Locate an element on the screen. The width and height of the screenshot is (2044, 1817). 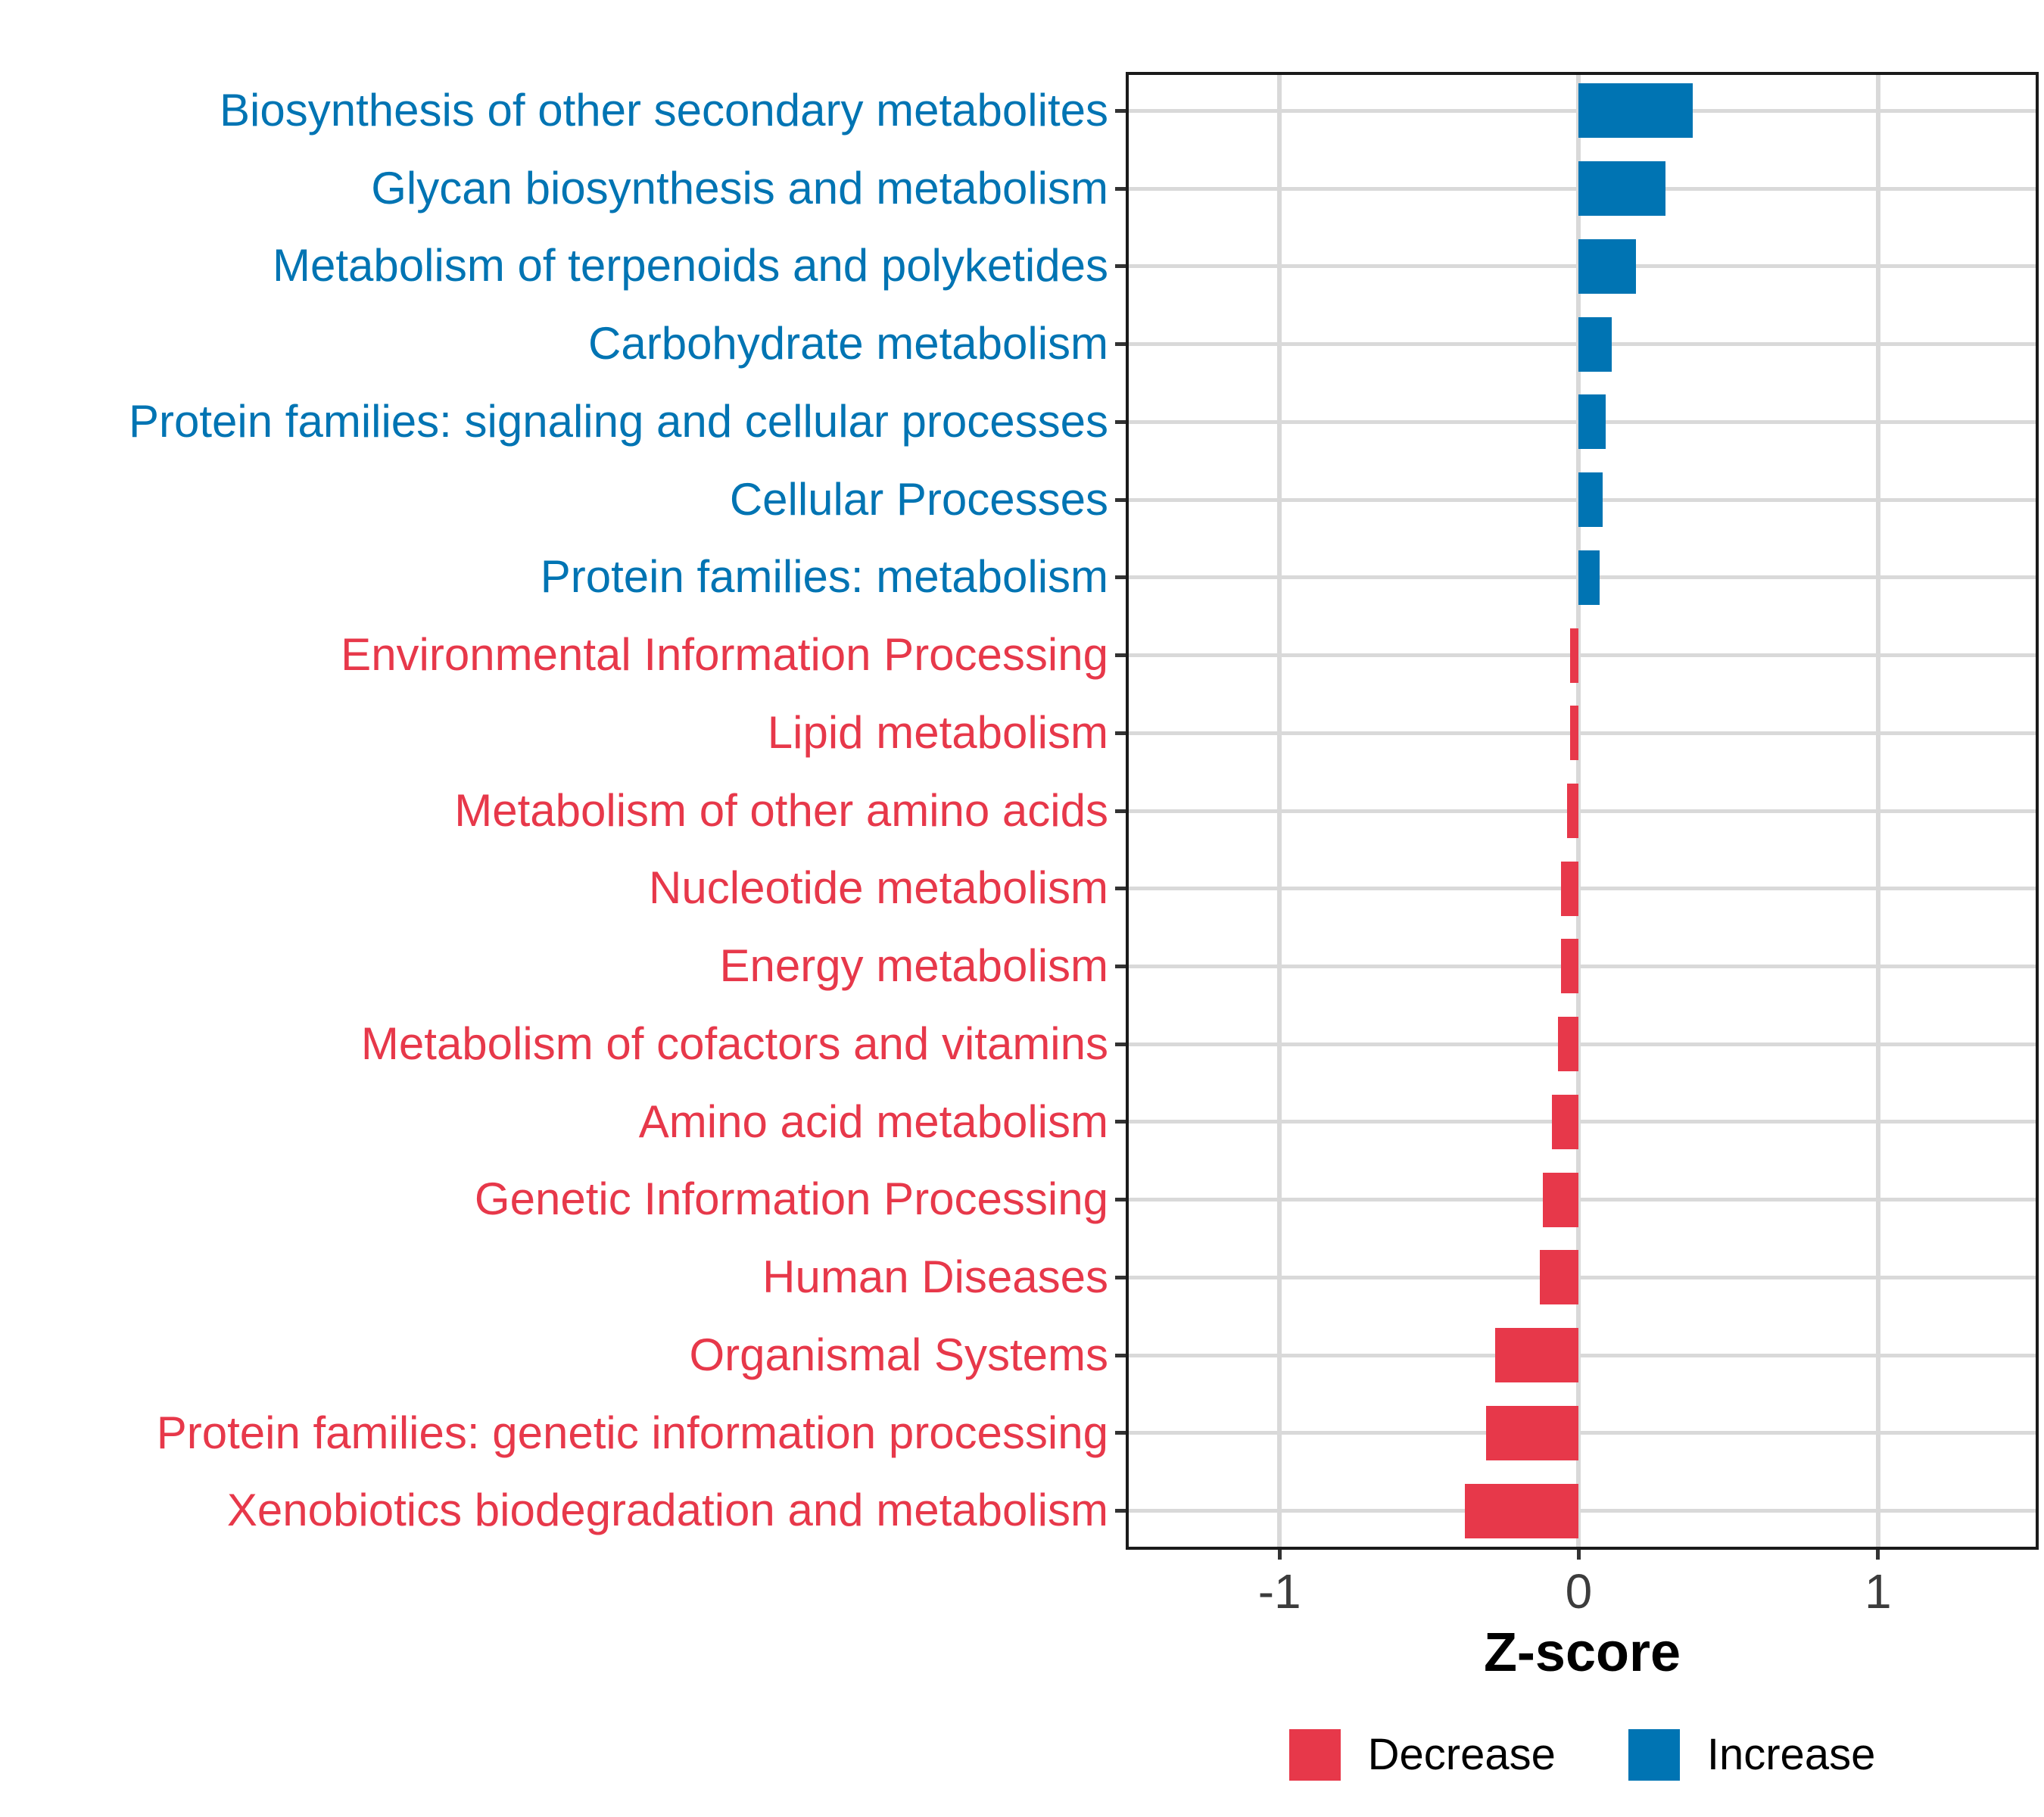
x-tick-label: -1 is located at coordinates (1279, 1592).